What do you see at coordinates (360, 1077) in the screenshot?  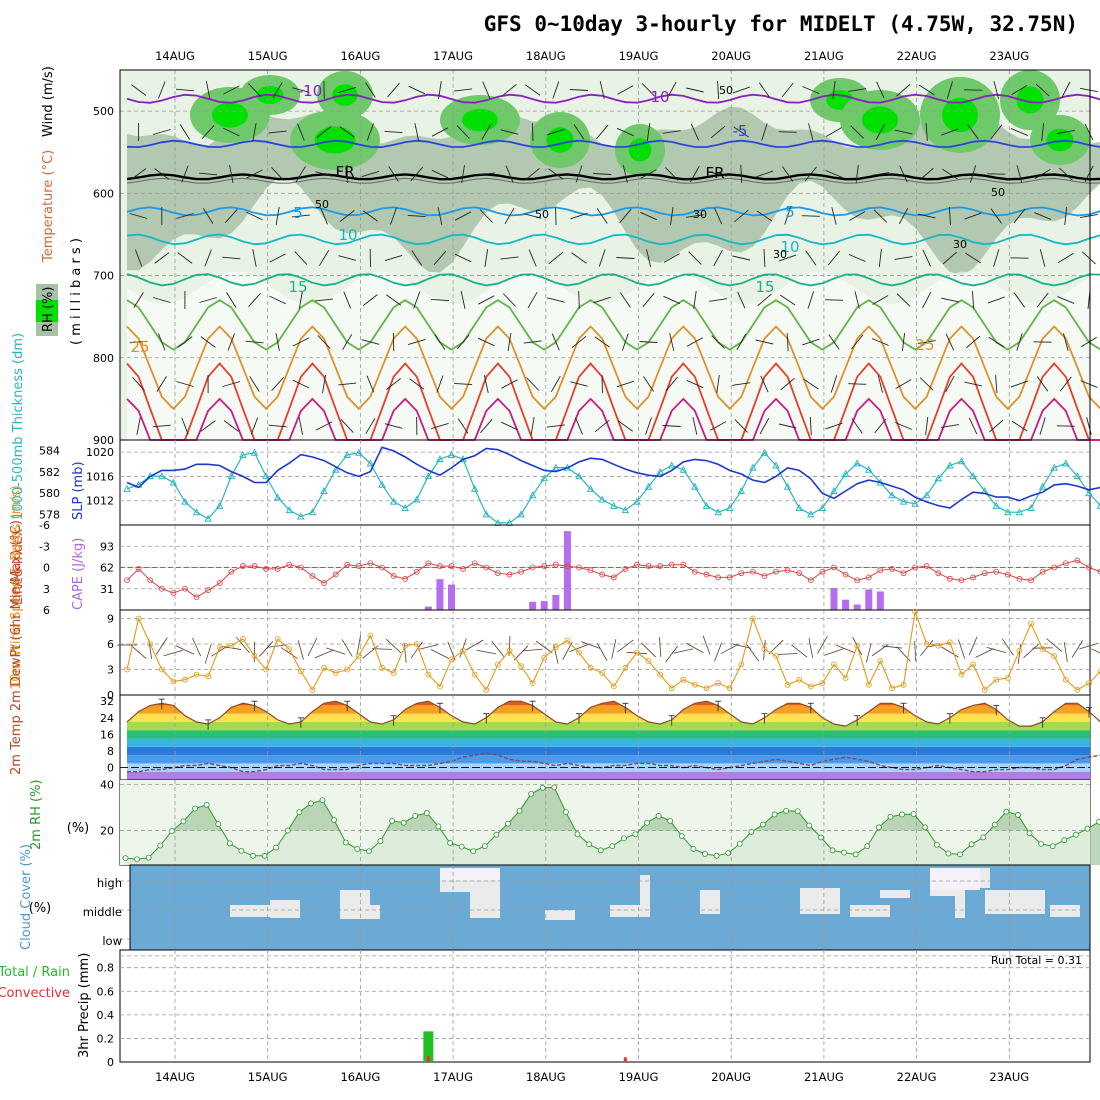 I see `date-label: 16AUG` at bounding box center [360, 1077].